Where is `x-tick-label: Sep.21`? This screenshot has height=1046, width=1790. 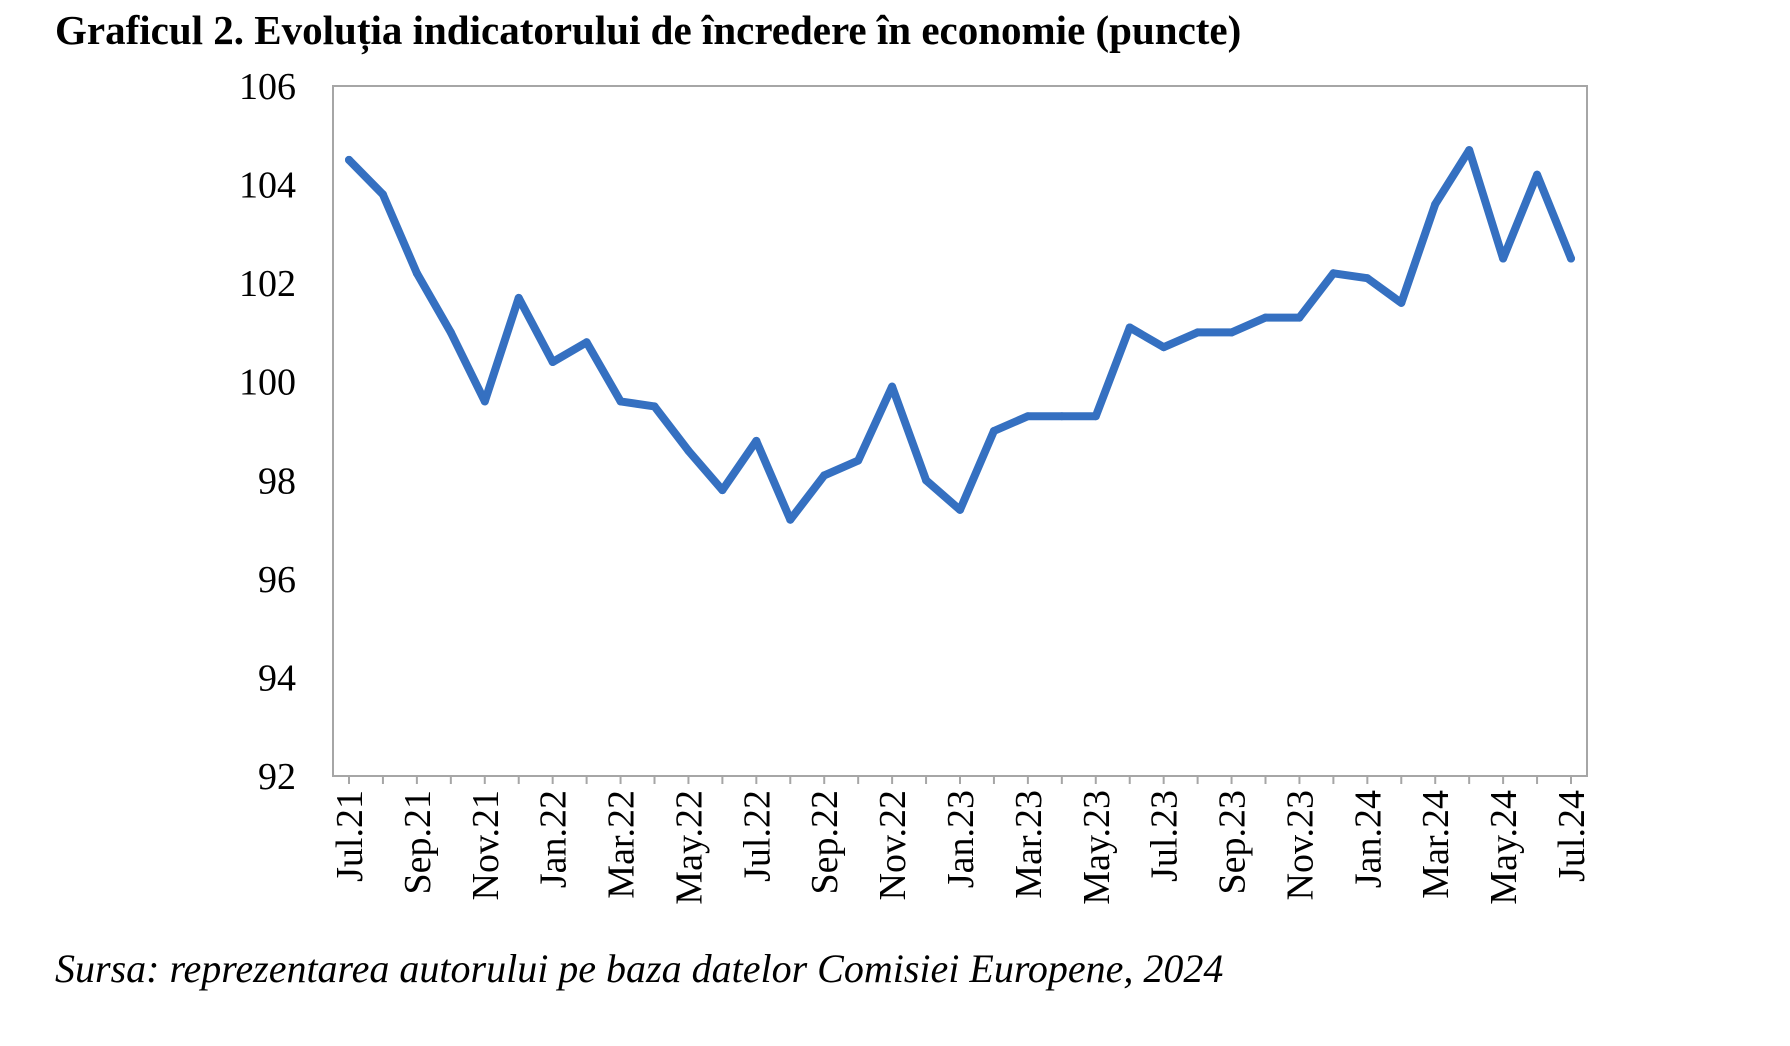 x-tick-label: Sep.21 is located at coordinates (418, 842).